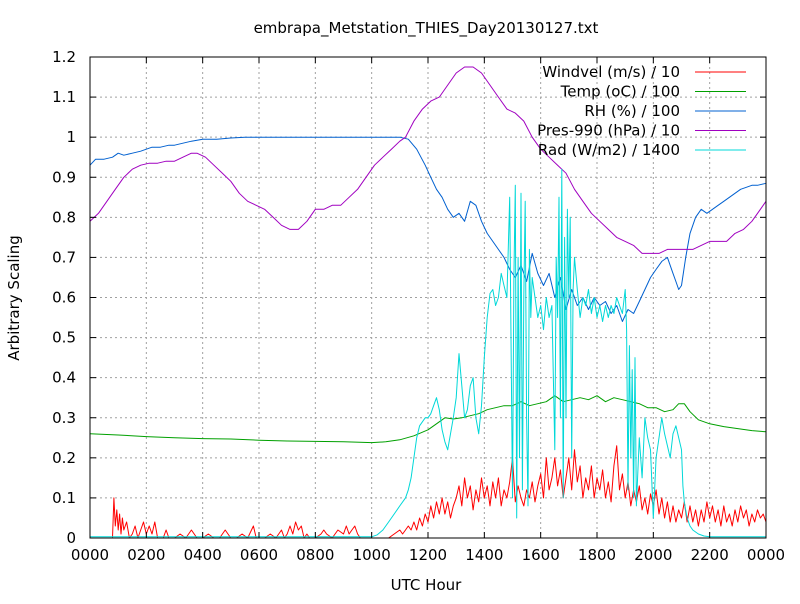 This screenshot has width=800, height=604. I want to click on legend-item: Temp (oC) / 100, so click(653, 92).